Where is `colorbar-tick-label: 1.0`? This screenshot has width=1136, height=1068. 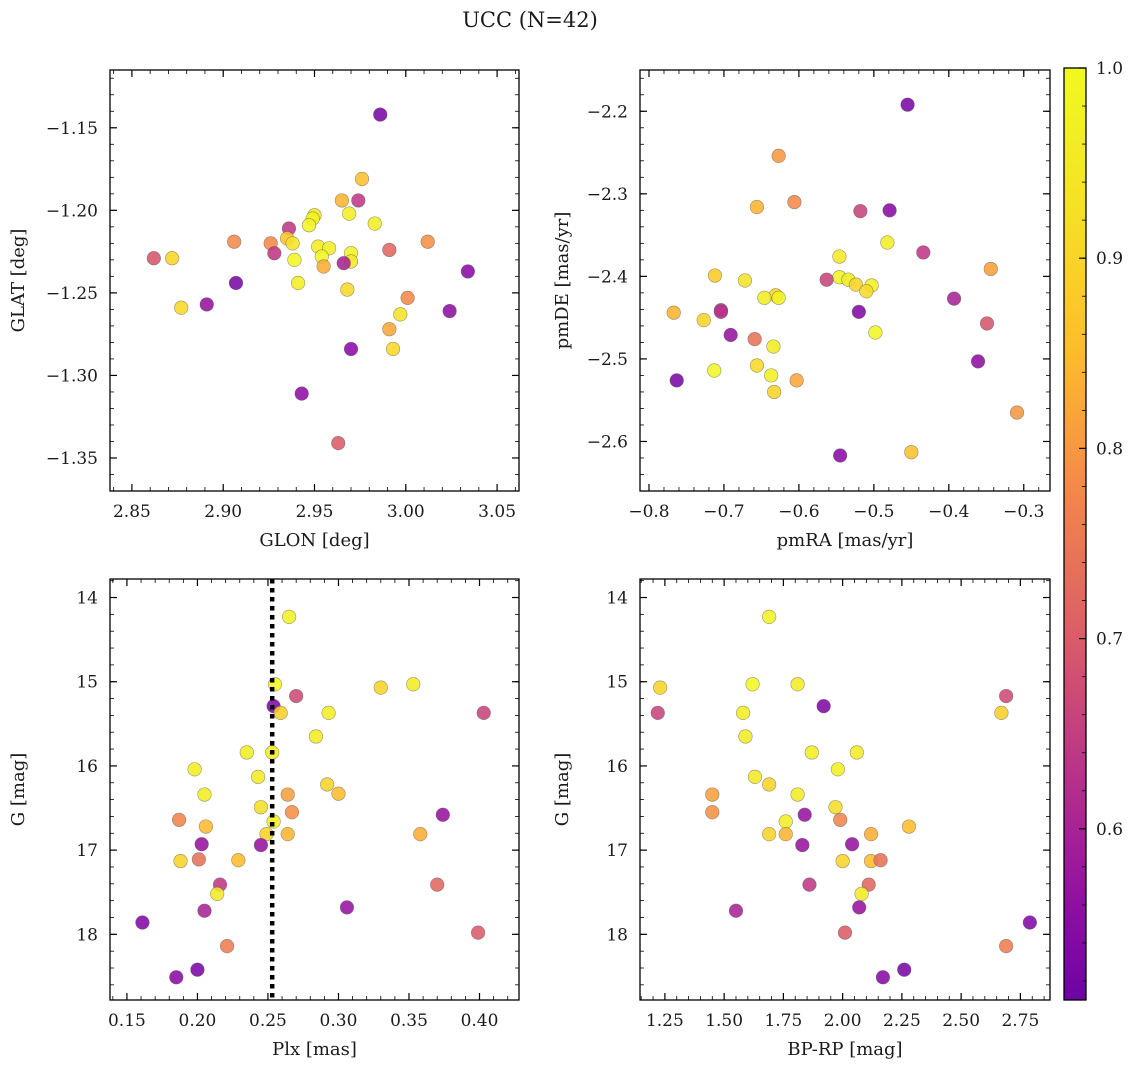
colorbar-tick-label: 1.0 is located at coordinates (1109, 69).